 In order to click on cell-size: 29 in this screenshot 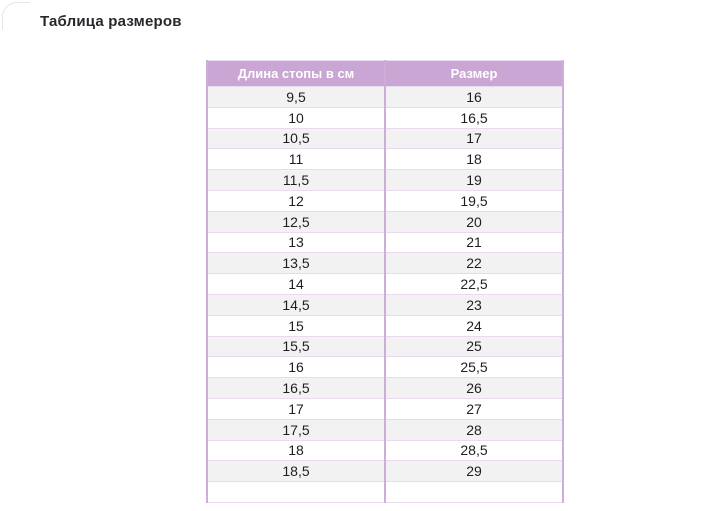, I will do `click(474, 471)`.